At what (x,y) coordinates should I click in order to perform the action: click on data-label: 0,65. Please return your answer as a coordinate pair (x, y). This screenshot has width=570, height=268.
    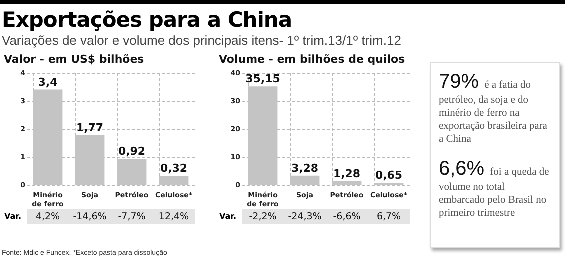
    Looking at the image, I should click on (389, 175).